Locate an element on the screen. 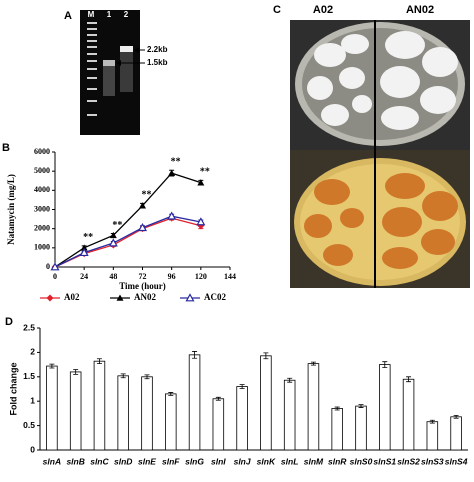  y-tick-label: 2000 is located at coordinates (42, 227).